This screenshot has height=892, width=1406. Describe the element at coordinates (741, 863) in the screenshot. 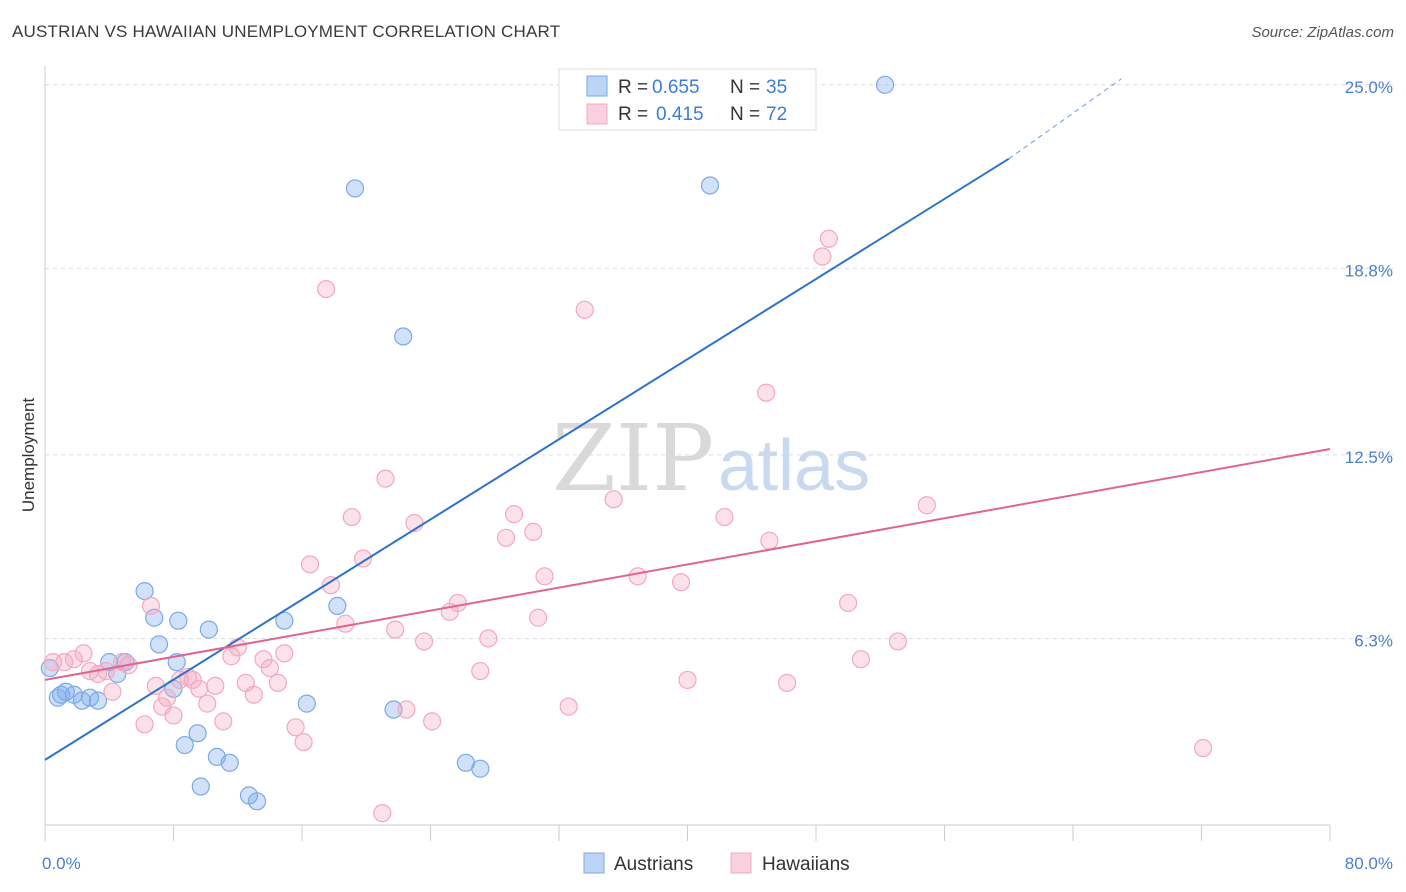

I see `series-legend-swatch-hawaiians` at that location.